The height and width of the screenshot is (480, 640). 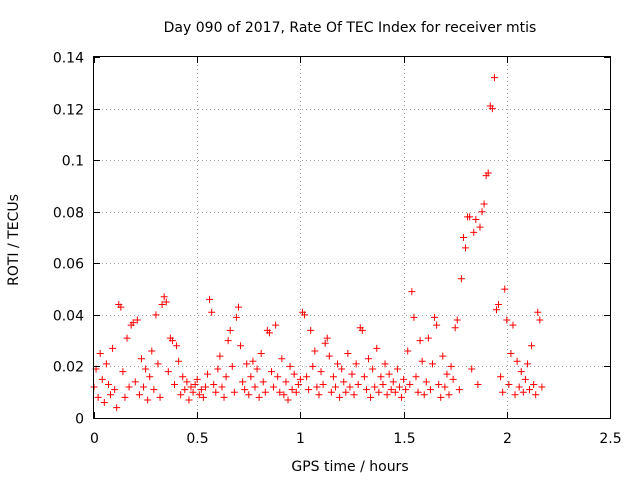 I want to click on y-tick-label: 0.06, so click(x=68, y=265).